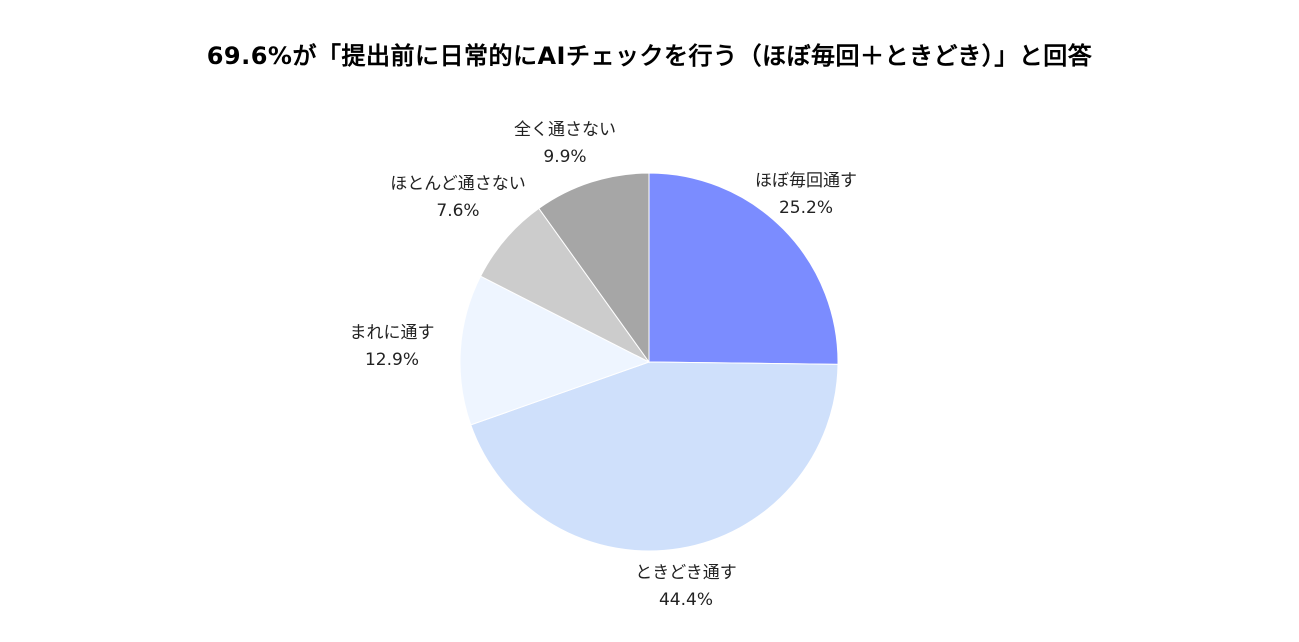  I want to click on slice-label: まれに通す, so click(392, 333).